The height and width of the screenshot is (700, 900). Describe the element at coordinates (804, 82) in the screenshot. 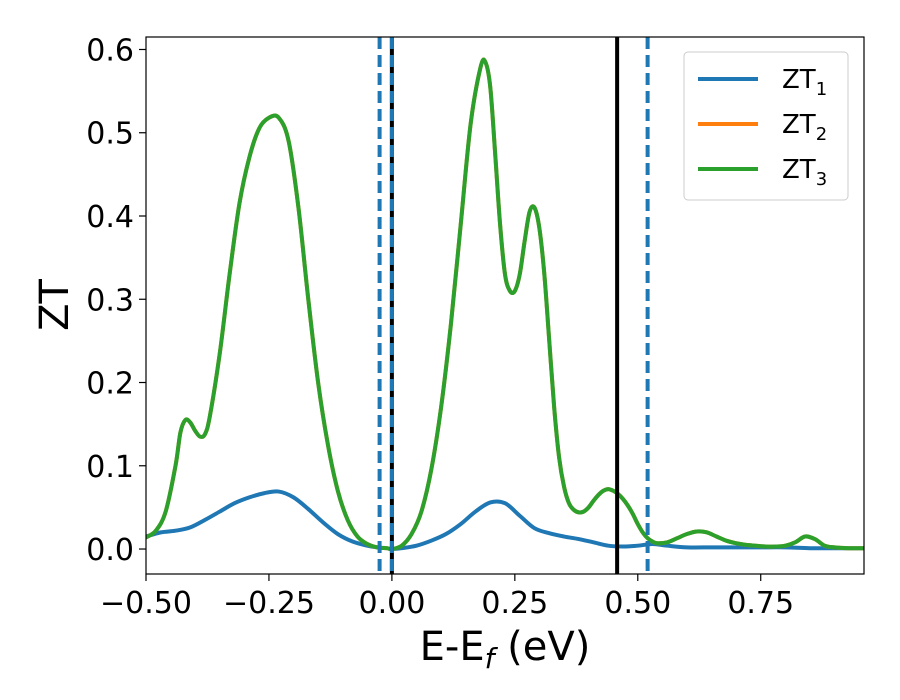

I see `legend-label-zt1: ZT1` at that location.